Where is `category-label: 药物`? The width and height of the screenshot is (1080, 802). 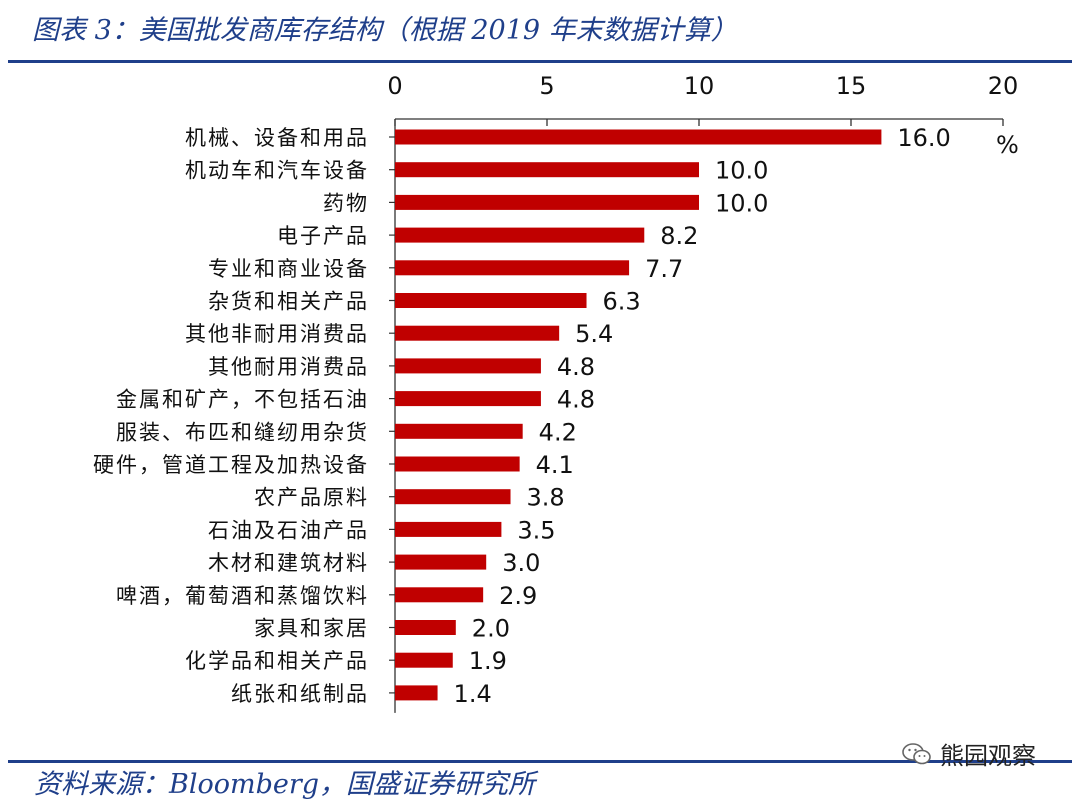 category-label: 药物 is located at coordinates (346, 203).